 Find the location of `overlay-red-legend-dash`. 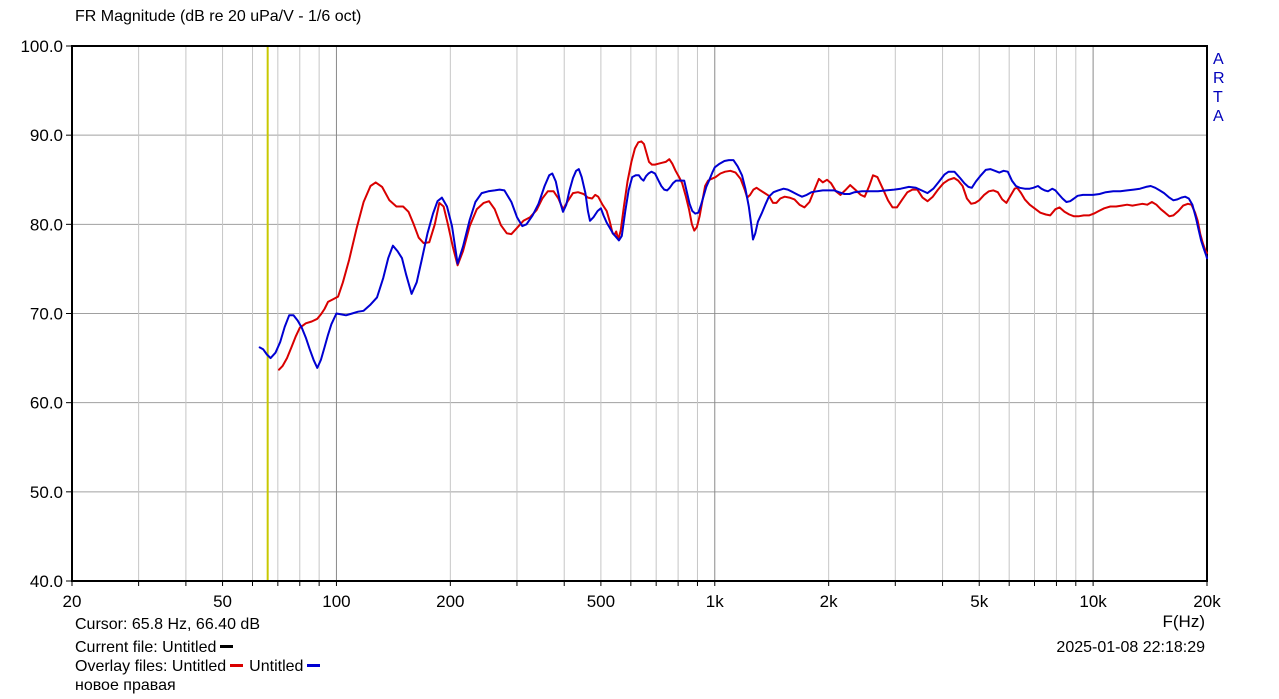

overlay-red-legend-dash is located at coordinates (237, 665).